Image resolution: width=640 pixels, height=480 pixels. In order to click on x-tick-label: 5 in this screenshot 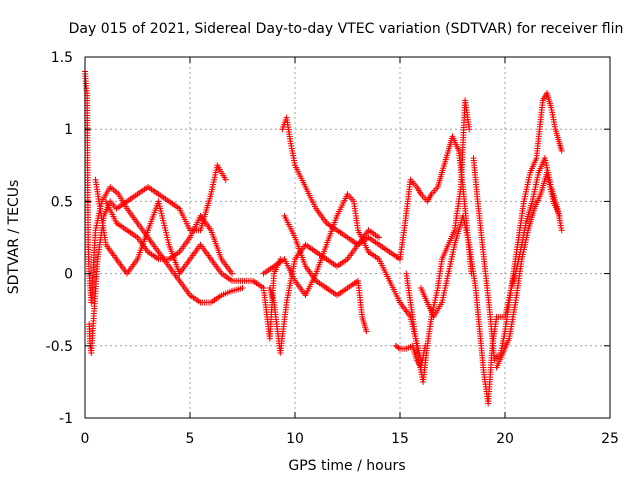, I will do `click(190, 439)`.